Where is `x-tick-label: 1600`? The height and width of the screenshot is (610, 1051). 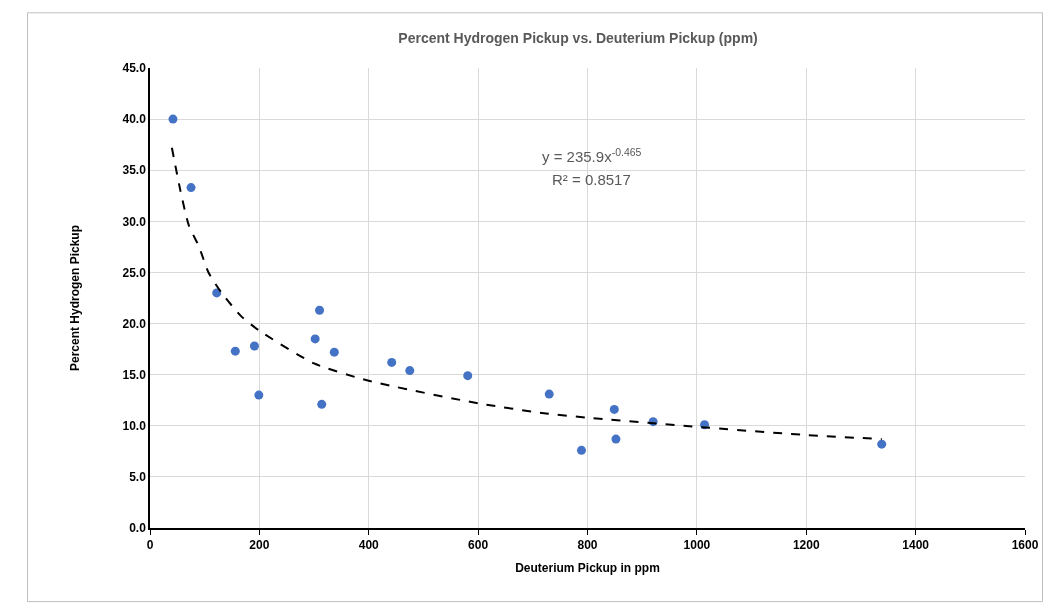
x-tick-label: 1600 is located at coordinates (1025, 545).